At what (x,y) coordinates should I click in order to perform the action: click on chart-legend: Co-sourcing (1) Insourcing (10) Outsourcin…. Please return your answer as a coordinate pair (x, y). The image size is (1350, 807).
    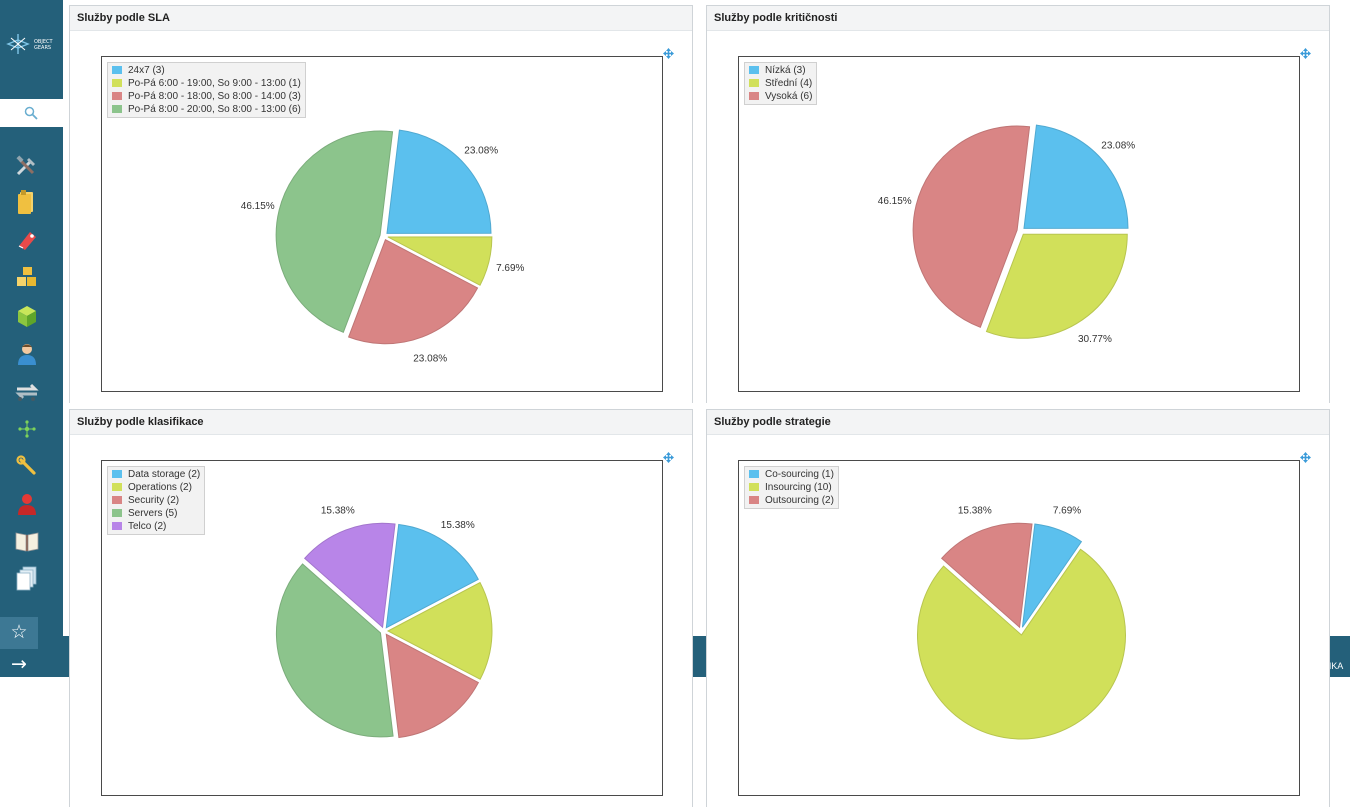
    Looking at the image, I should click on (791, 487).